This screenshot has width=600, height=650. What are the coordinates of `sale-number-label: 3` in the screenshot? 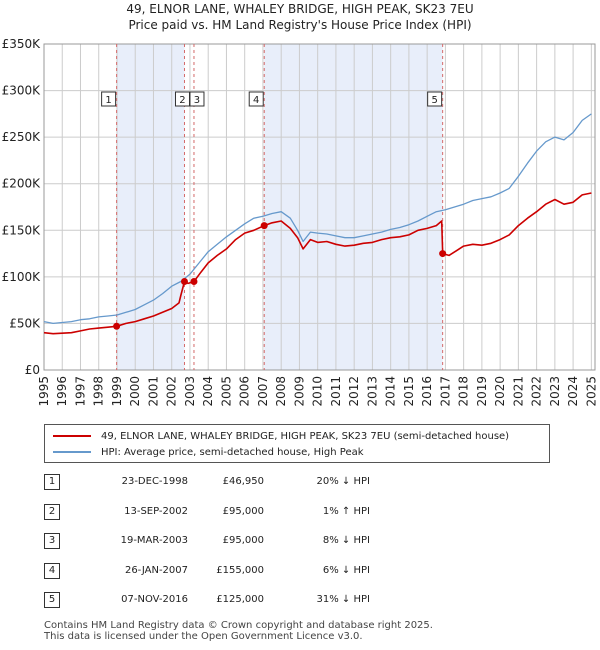 It's located at (197, 100).